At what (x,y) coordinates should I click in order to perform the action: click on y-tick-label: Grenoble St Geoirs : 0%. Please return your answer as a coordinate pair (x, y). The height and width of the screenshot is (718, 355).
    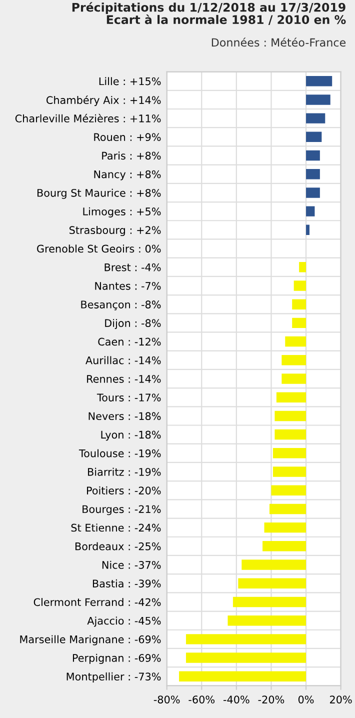
    Looking at the image, I should click on (99, 248).